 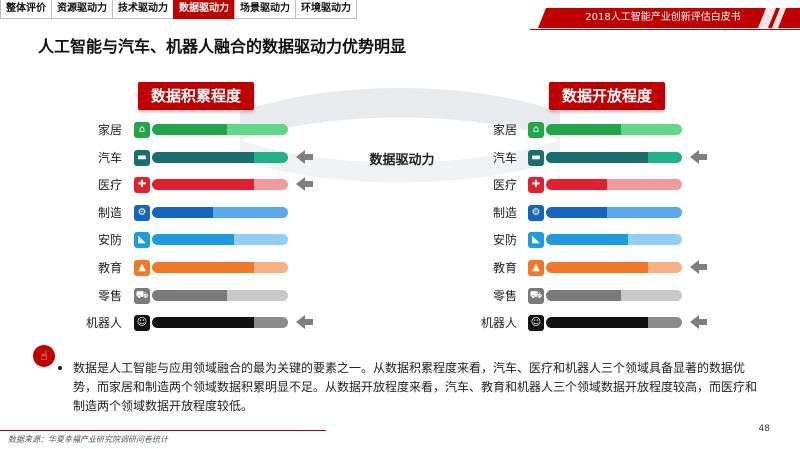 What do you see at coordinates (402, 160) in the screenshot?
I see `center-label: 数据驱动力` at bounding box center [402, 160].